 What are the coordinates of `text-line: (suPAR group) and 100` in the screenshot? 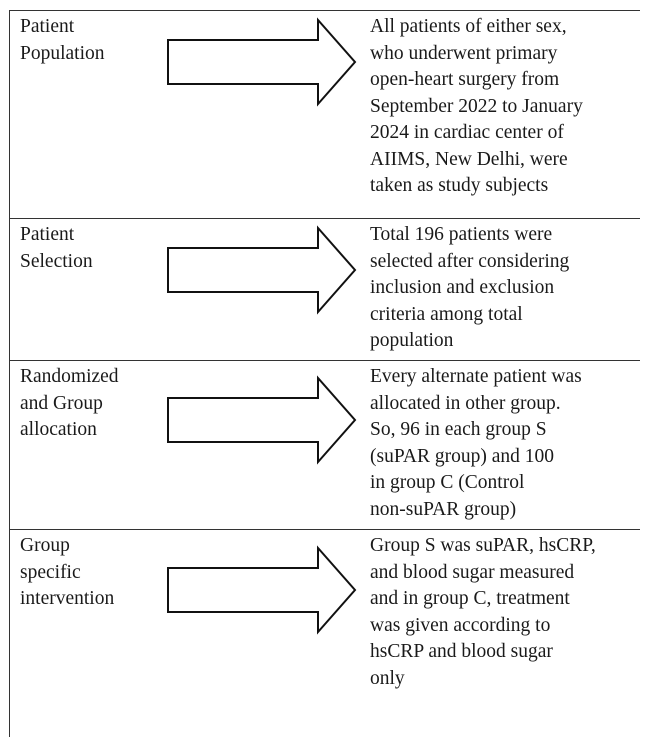 It's located at (462, 456).